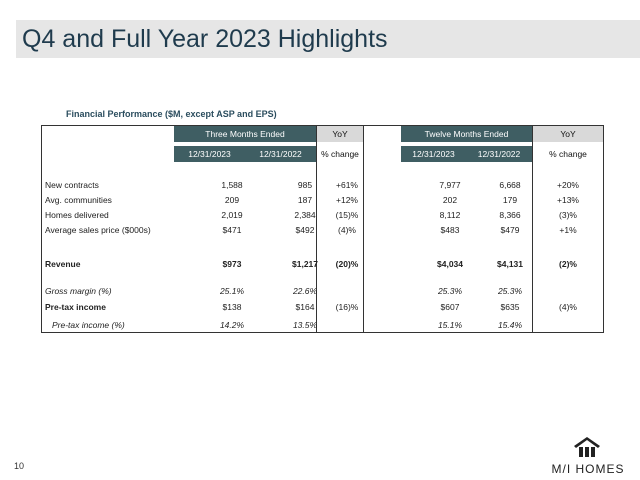 The width and height of the screenshot is (640, 480). What do you see at coordinates (466, 134) in the screenshot?
I see `header-twelve-months: Twelve Months Ended` at bounding box center [466, 134].